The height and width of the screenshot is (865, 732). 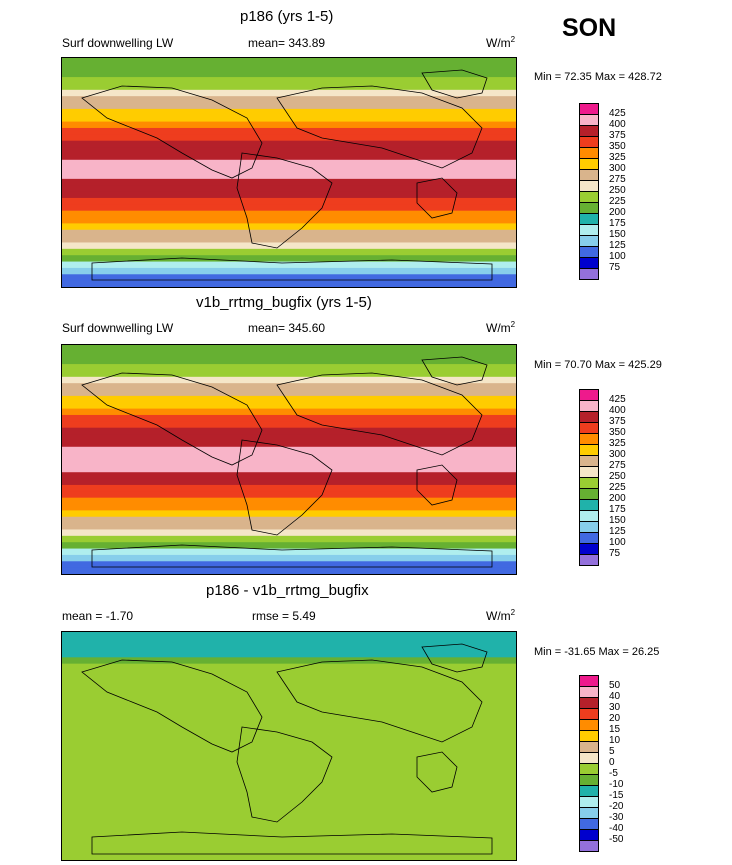 What do you see at coordinates (616, 817) in the screenshot?
I see `colorbar-label: -30` at bounding box center [616, 817].